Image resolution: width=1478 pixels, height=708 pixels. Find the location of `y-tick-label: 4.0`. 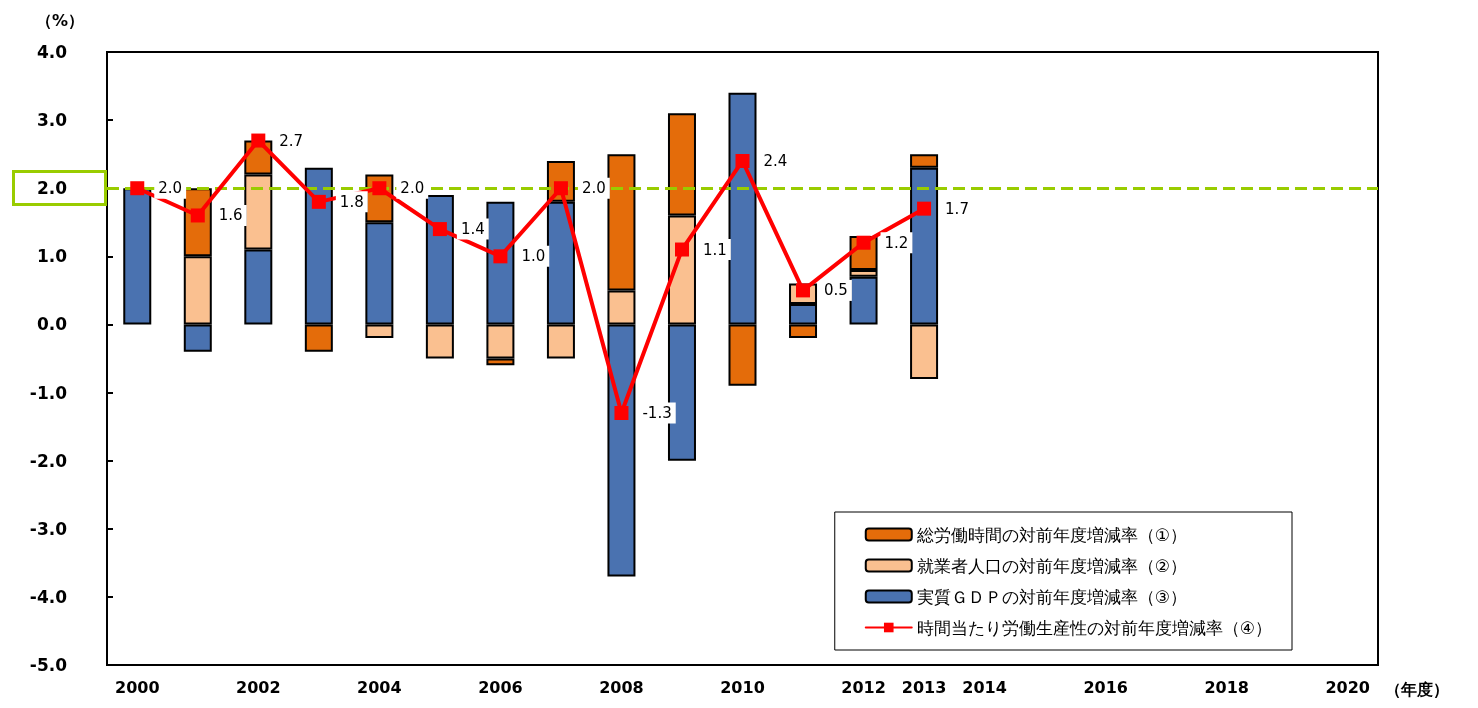

y-tick-label: 4.0 is located at coordinates (52, 52).